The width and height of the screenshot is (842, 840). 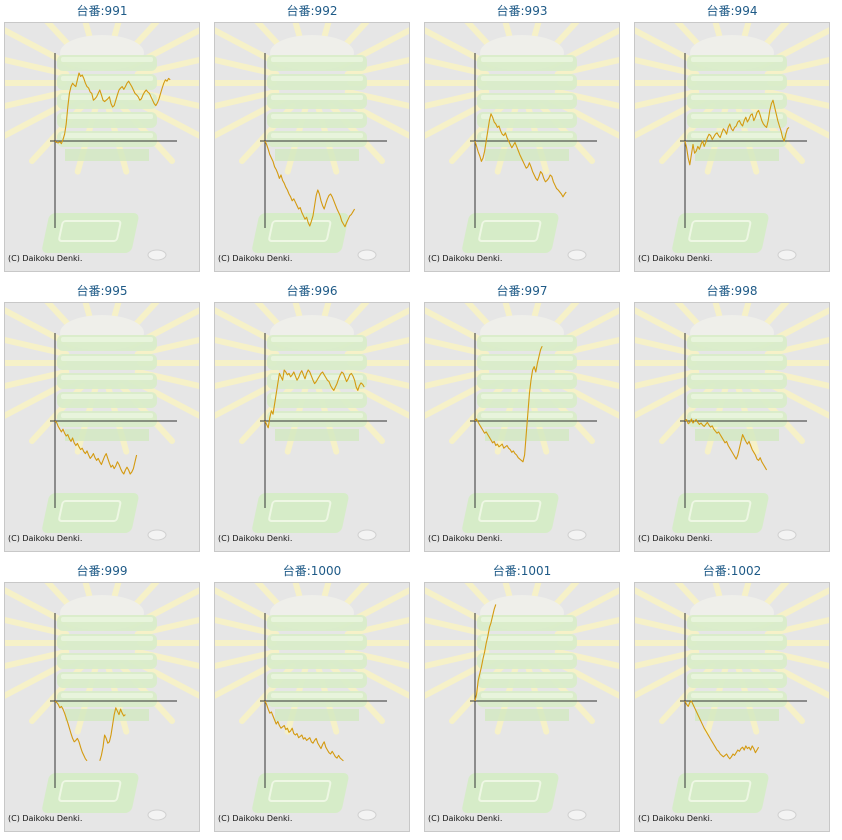 I want to click on chart-cell: 台番:996 (C) Daikoku Denki., so click(x=312, y=416).